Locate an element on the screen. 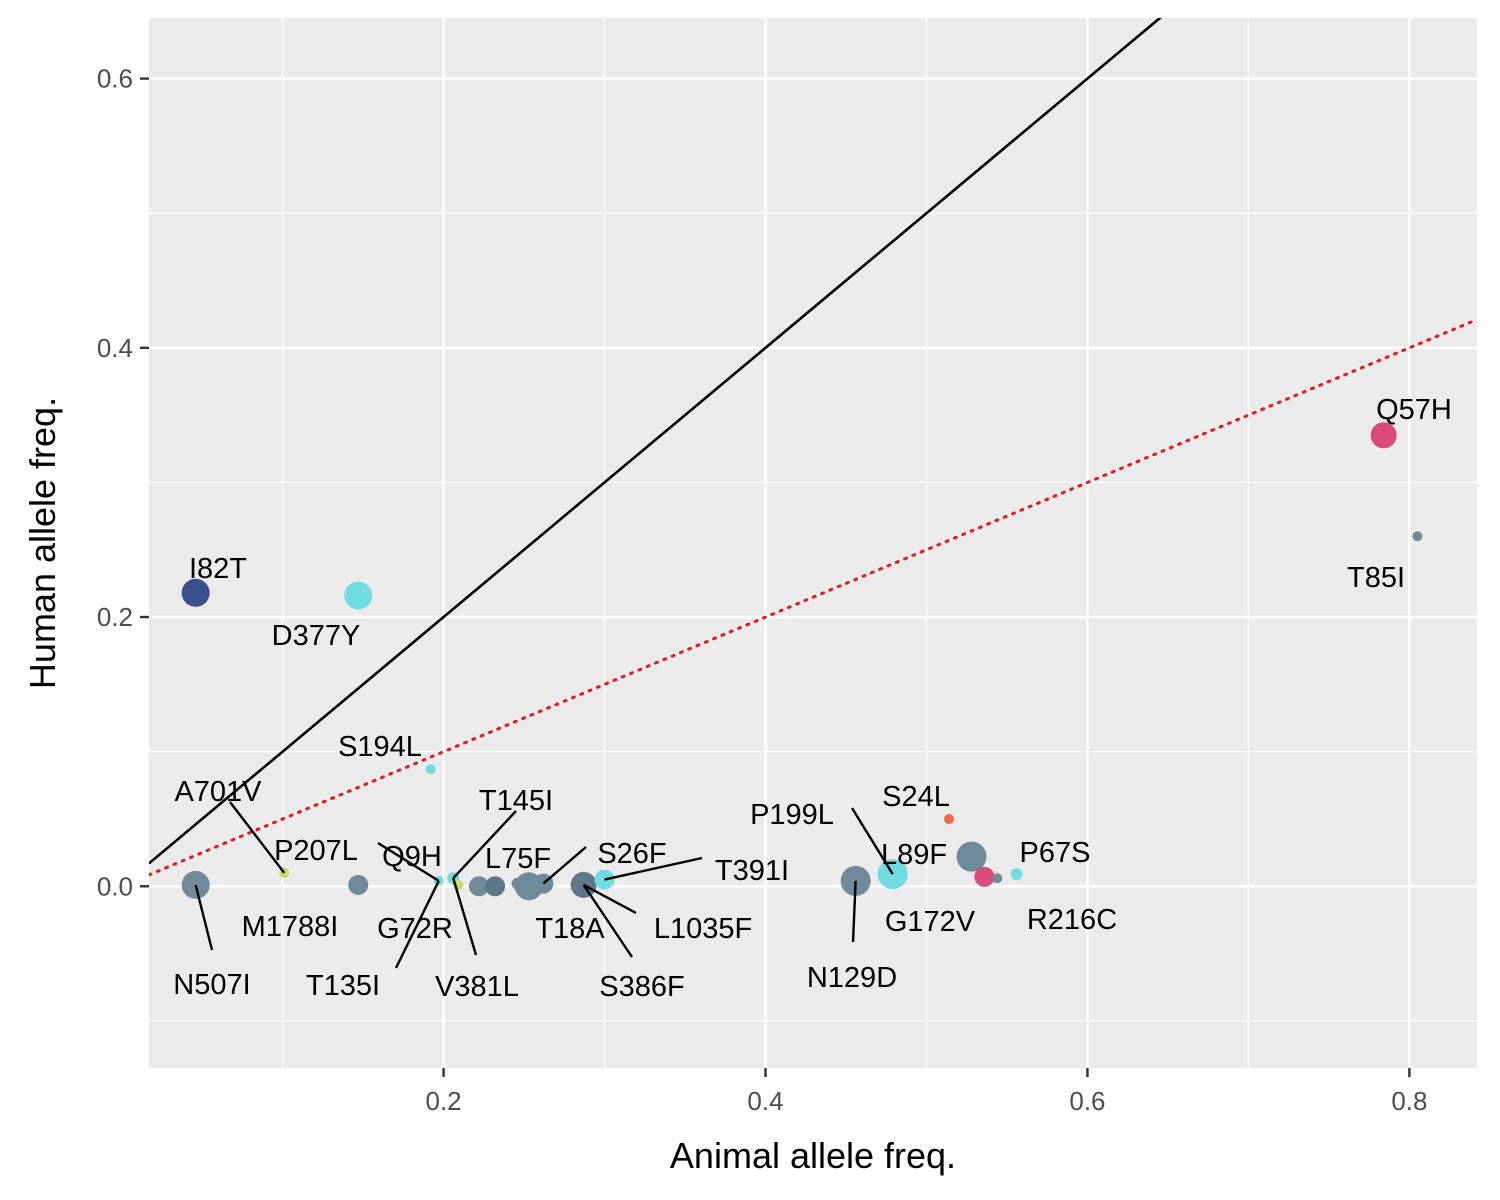  label-leaders is located at coordinates (544, 885).